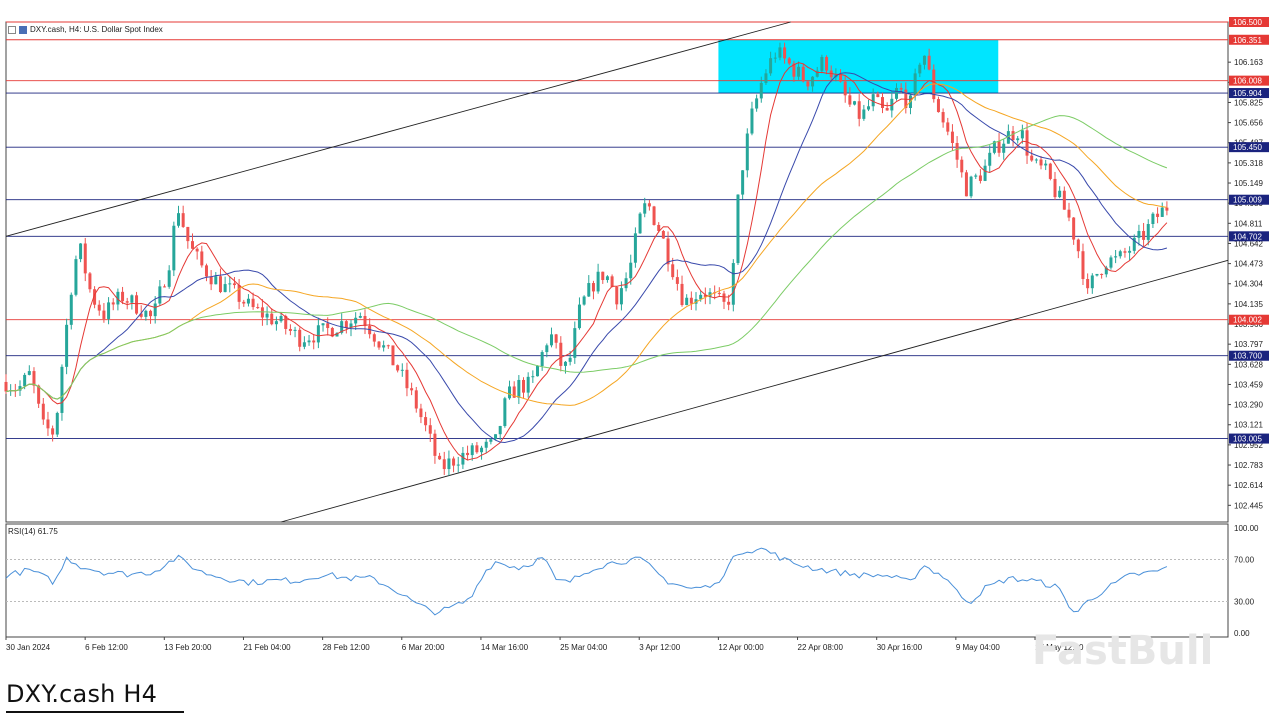 This screenshot has width=1277, height=723. Describe the element at coordinates (423, 647) in the screenshot. I see `x-tick-label: 6 Mar 20:00` at that location.